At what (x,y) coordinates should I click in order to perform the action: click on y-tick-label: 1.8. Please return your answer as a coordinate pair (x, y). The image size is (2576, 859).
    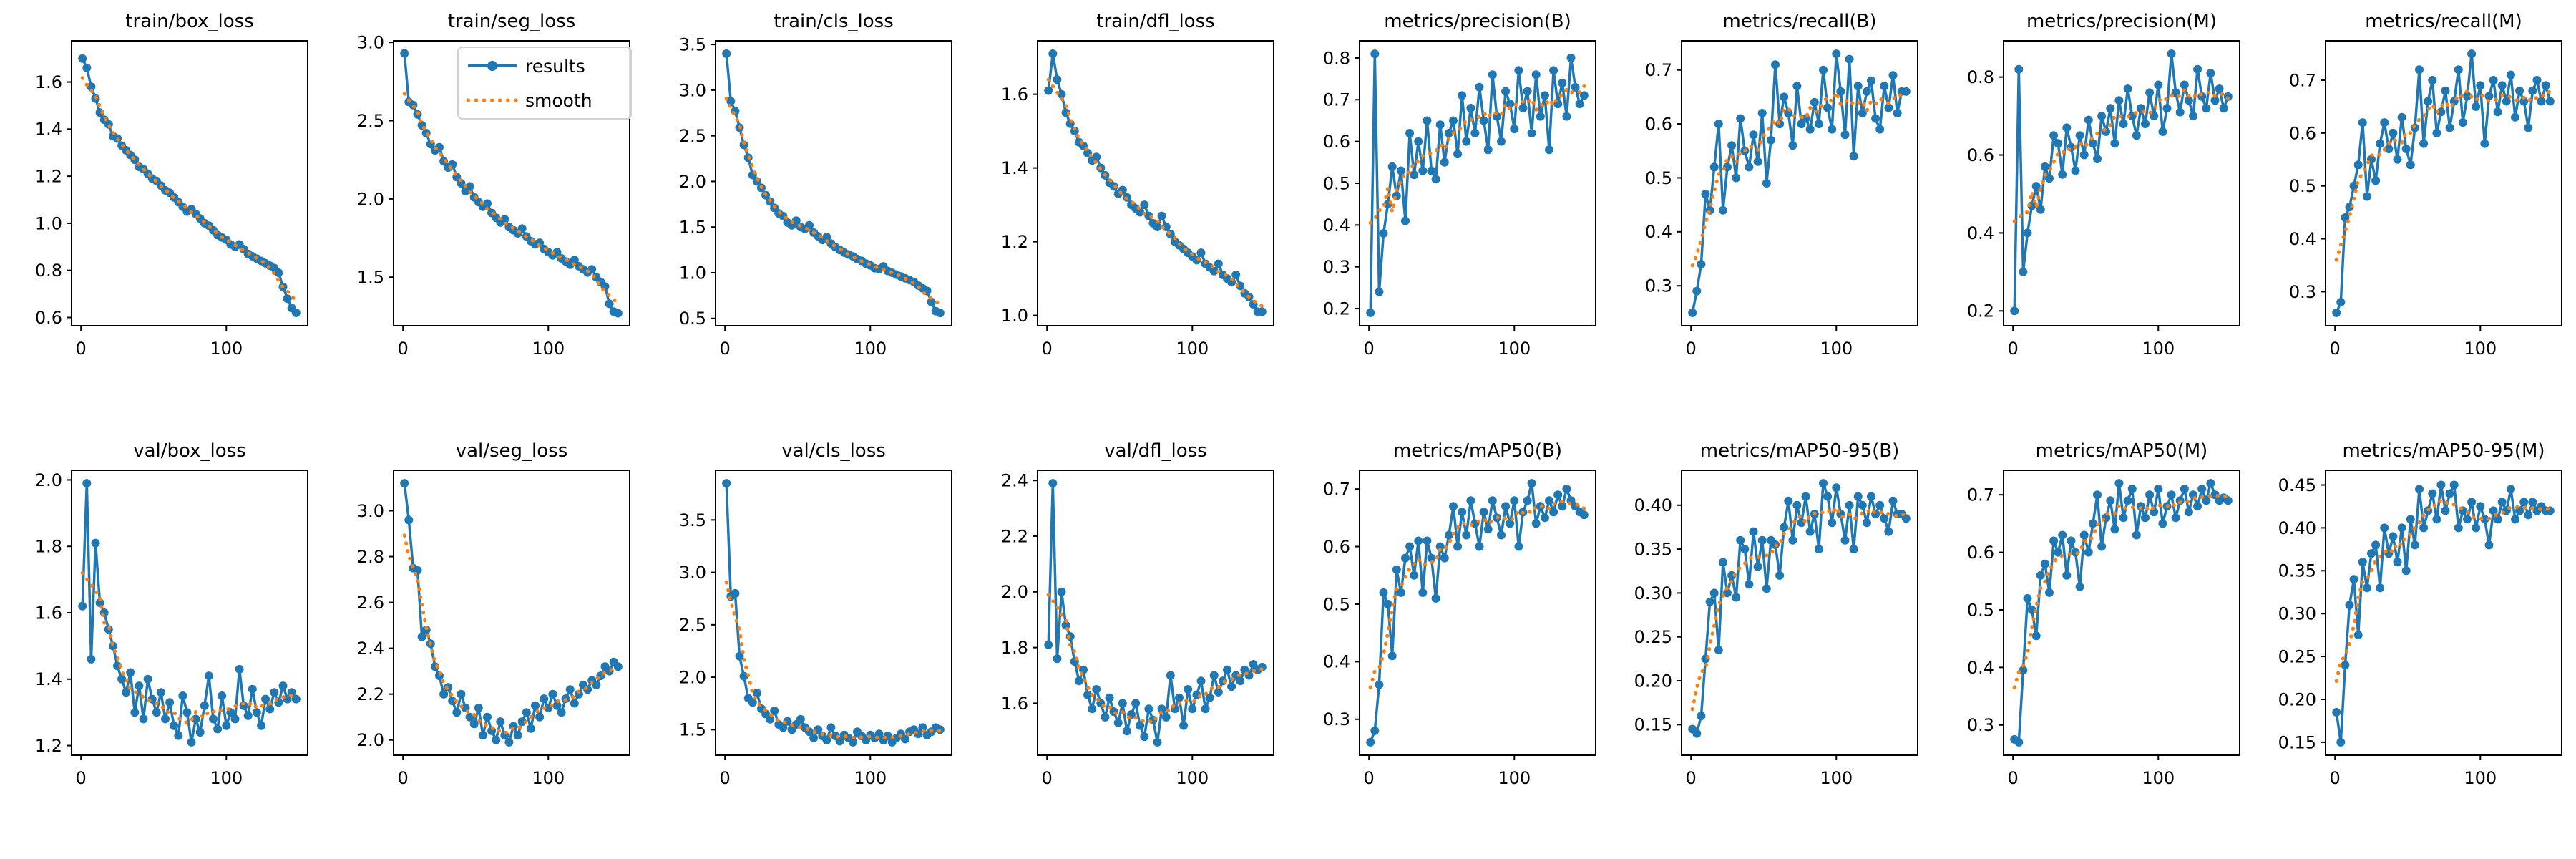
    Looking at the image, I should click on (1014, 648).